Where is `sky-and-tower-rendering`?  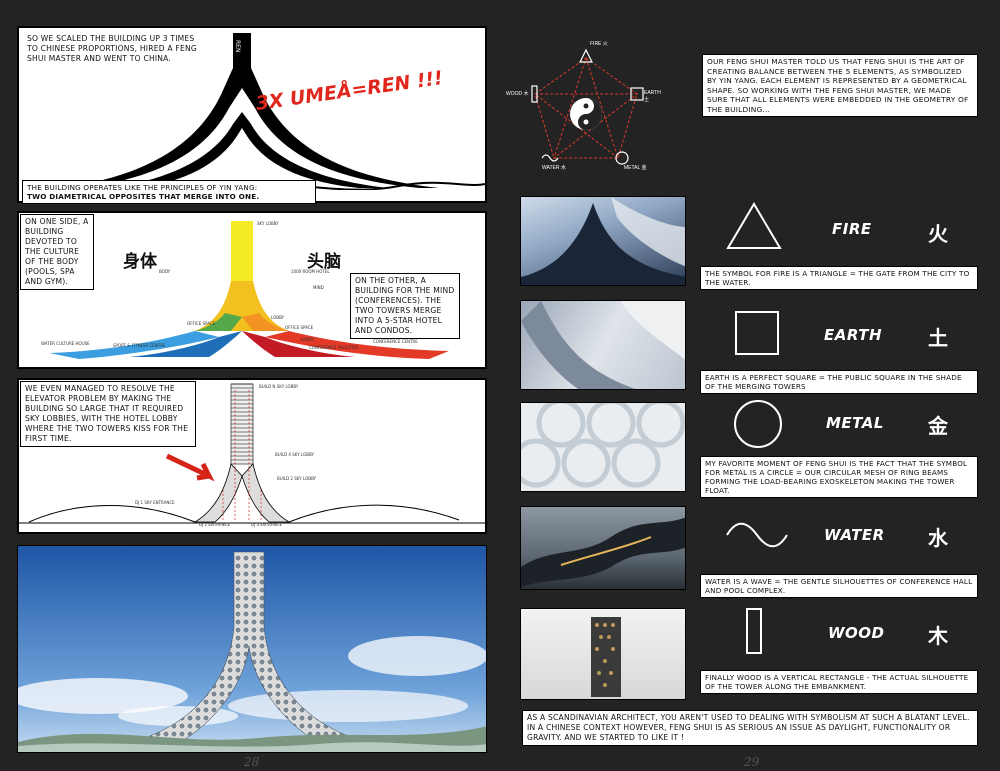
sky-and-tower-rendering is located at coordinates (252, 649).